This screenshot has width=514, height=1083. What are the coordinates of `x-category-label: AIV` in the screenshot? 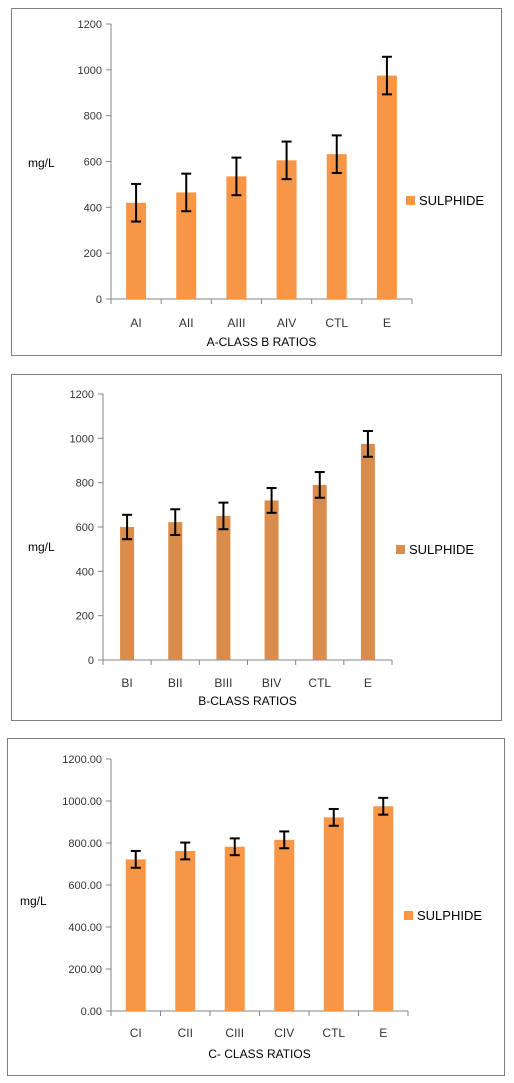 It's located at (286, 323).